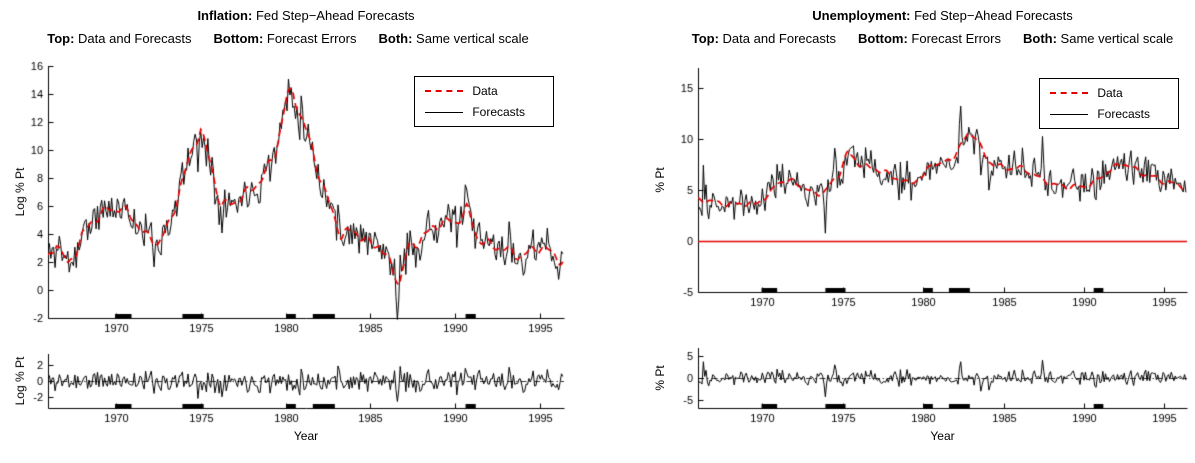 The height and width of the screenshot is (463, 1195). Describe the element at coordinates (897, 383) in the screenshot. I see `unemployment-errors-plot` at that location.